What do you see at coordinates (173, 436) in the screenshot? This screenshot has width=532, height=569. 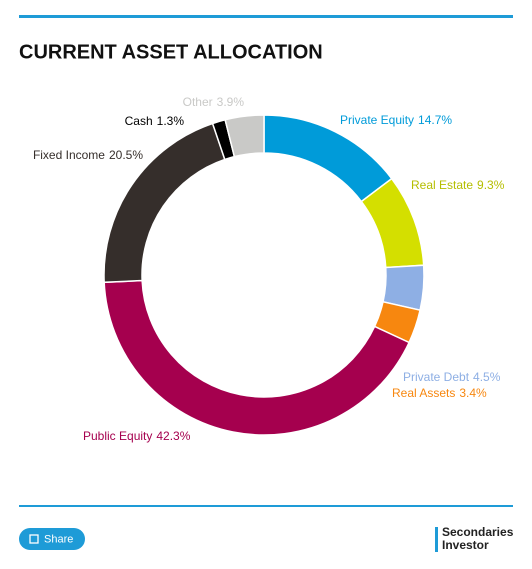 I see `label-value: 42.3%` at bounding box center [173, 436].